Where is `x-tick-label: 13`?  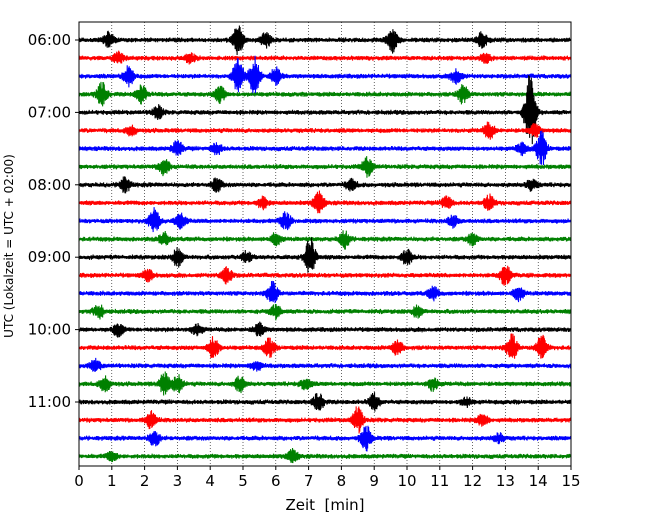 x-tick-label: 13 is located at coordinates (505, 481).